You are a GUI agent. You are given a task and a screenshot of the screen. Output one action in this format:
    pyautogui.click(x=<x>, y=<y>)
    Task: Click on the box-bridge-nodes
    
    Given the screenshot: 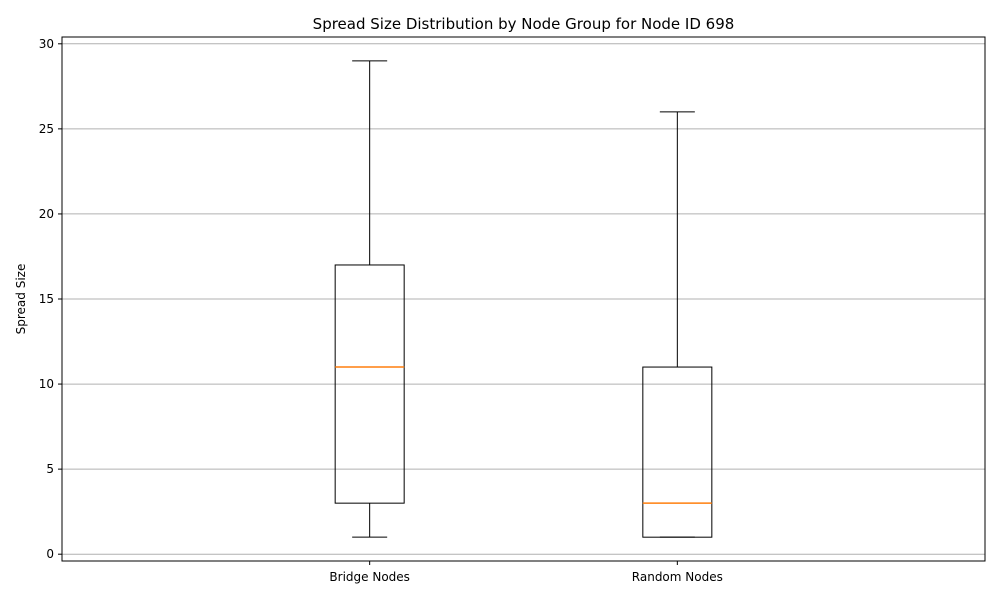 What is the action you would take?
    pyautogui.click(x=369, y=299)
    